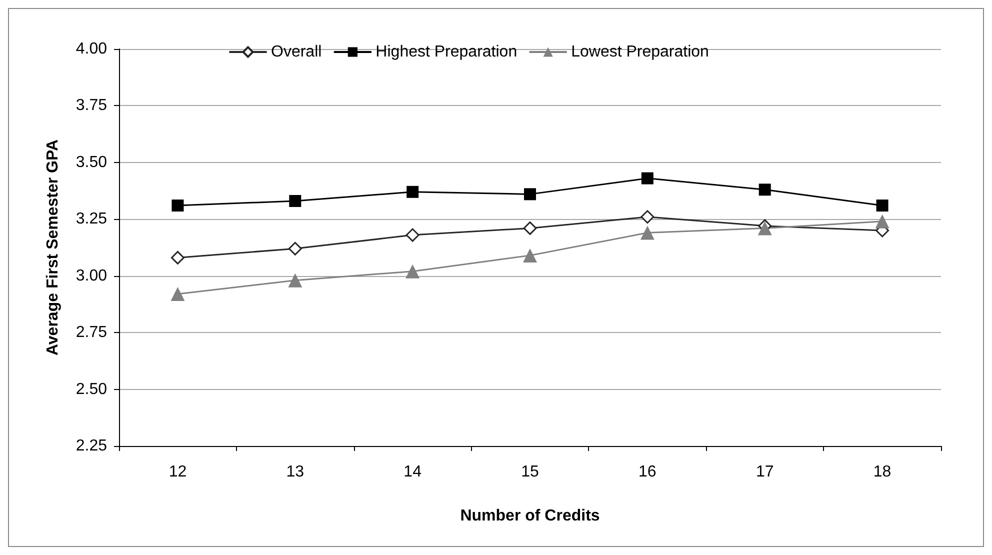  I want to click on x-tick-label: 12, so click(177, 472).